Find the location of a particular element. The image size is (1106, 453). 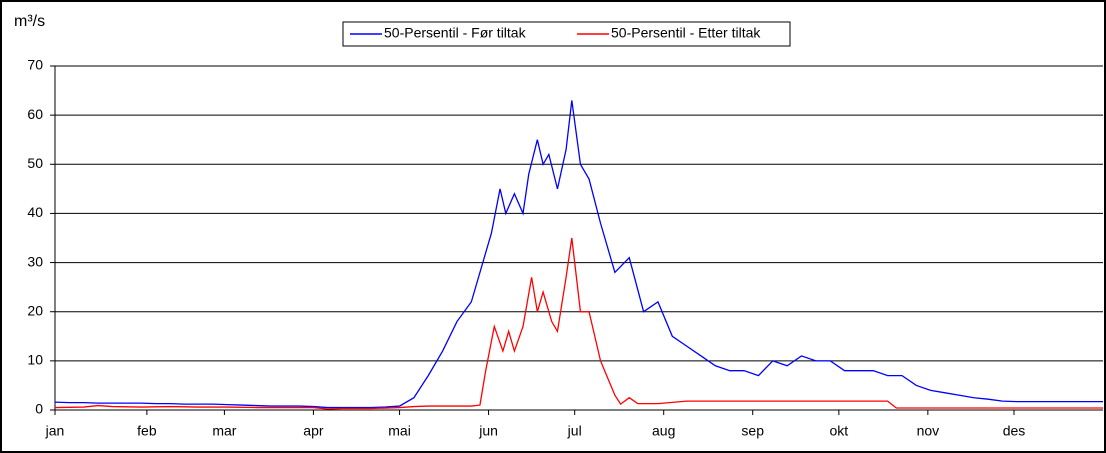

x-tick-label: feb is located at coordinates (147, 431).